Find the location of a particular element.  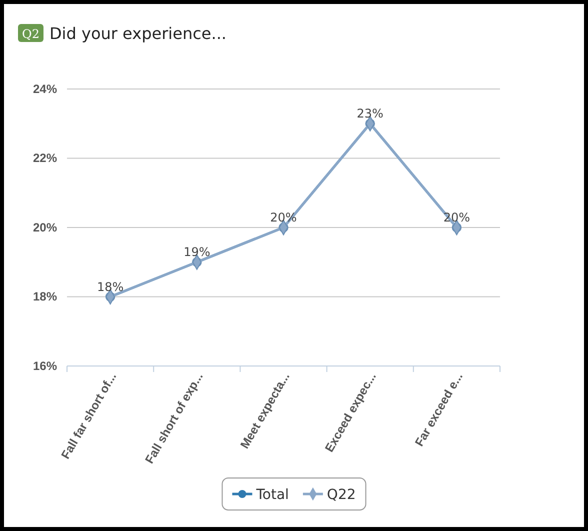

text: Q2 is located at coordinates (31, 34).